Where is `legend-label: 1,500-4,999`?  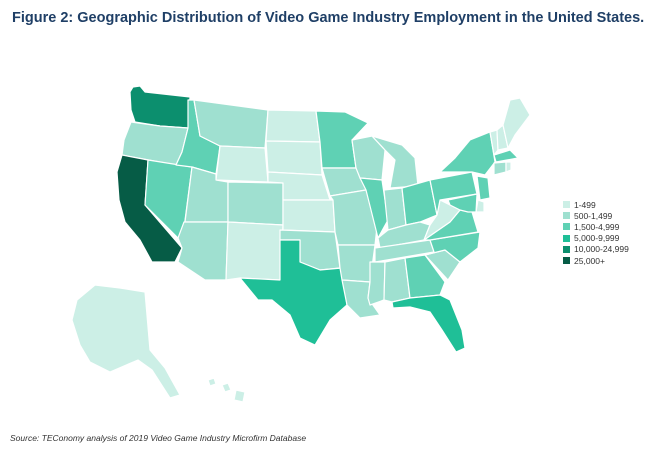 legend-label: 1,500-4,999 is located at coordinates (596, 227).